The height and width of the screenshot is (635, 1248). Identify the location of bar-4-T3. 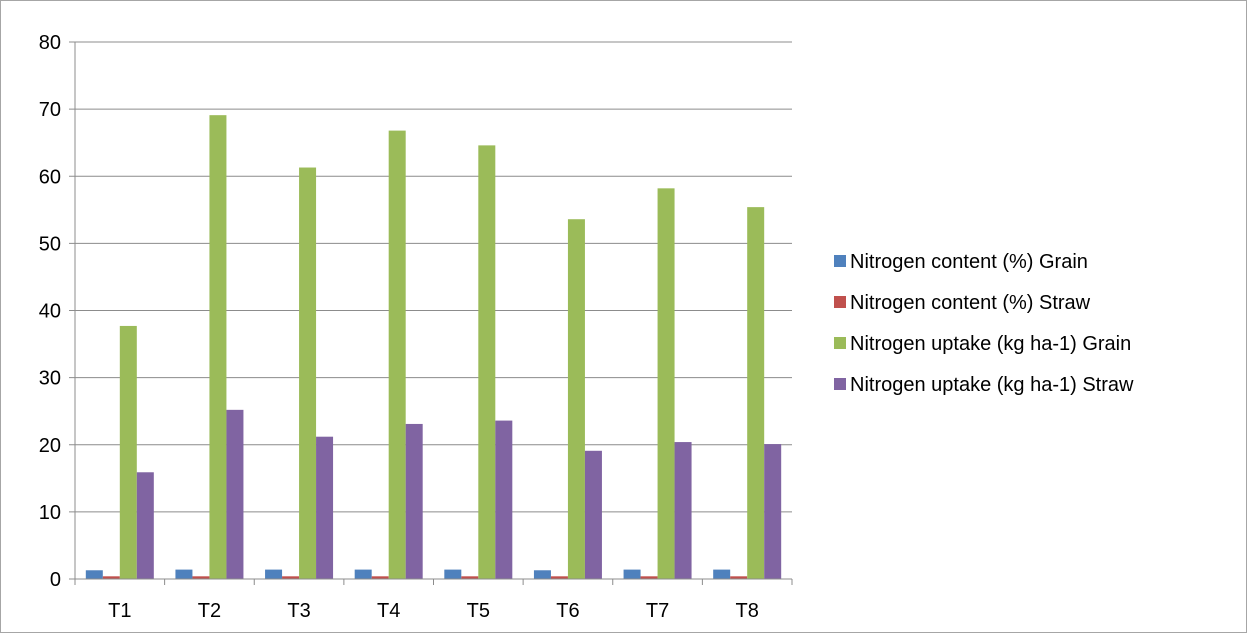
(325, 507).